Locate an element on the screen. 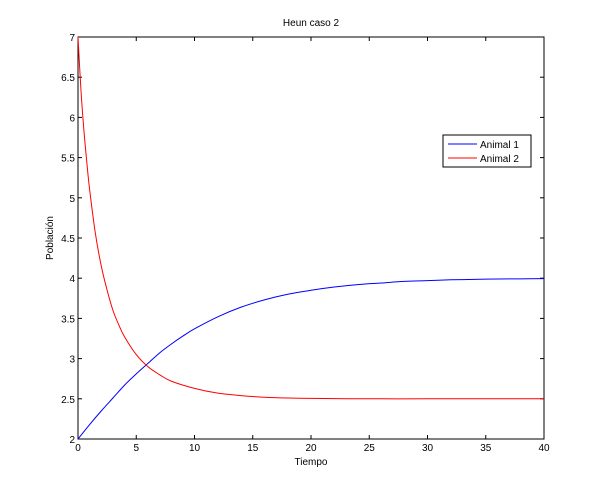 The image size is (600, 493). x-tick-label: 0 is located at coordinates (78, 448).